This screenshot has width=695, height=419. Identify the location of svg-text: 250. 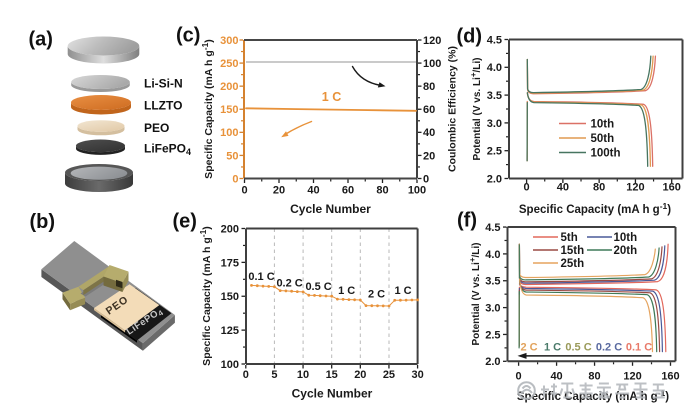
(229, 64).